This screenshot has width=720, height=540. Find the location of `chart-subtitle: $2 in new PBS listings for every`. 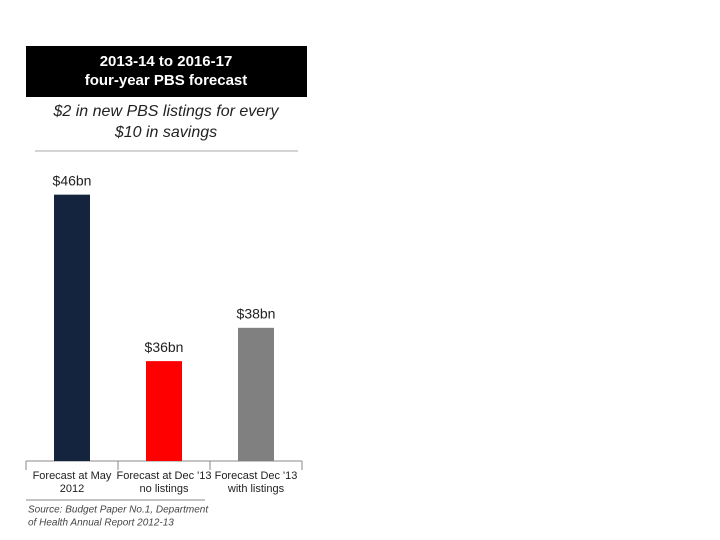

chart-subtitle: $2 in new PBS listings for every is located at coordinates (166, 111).